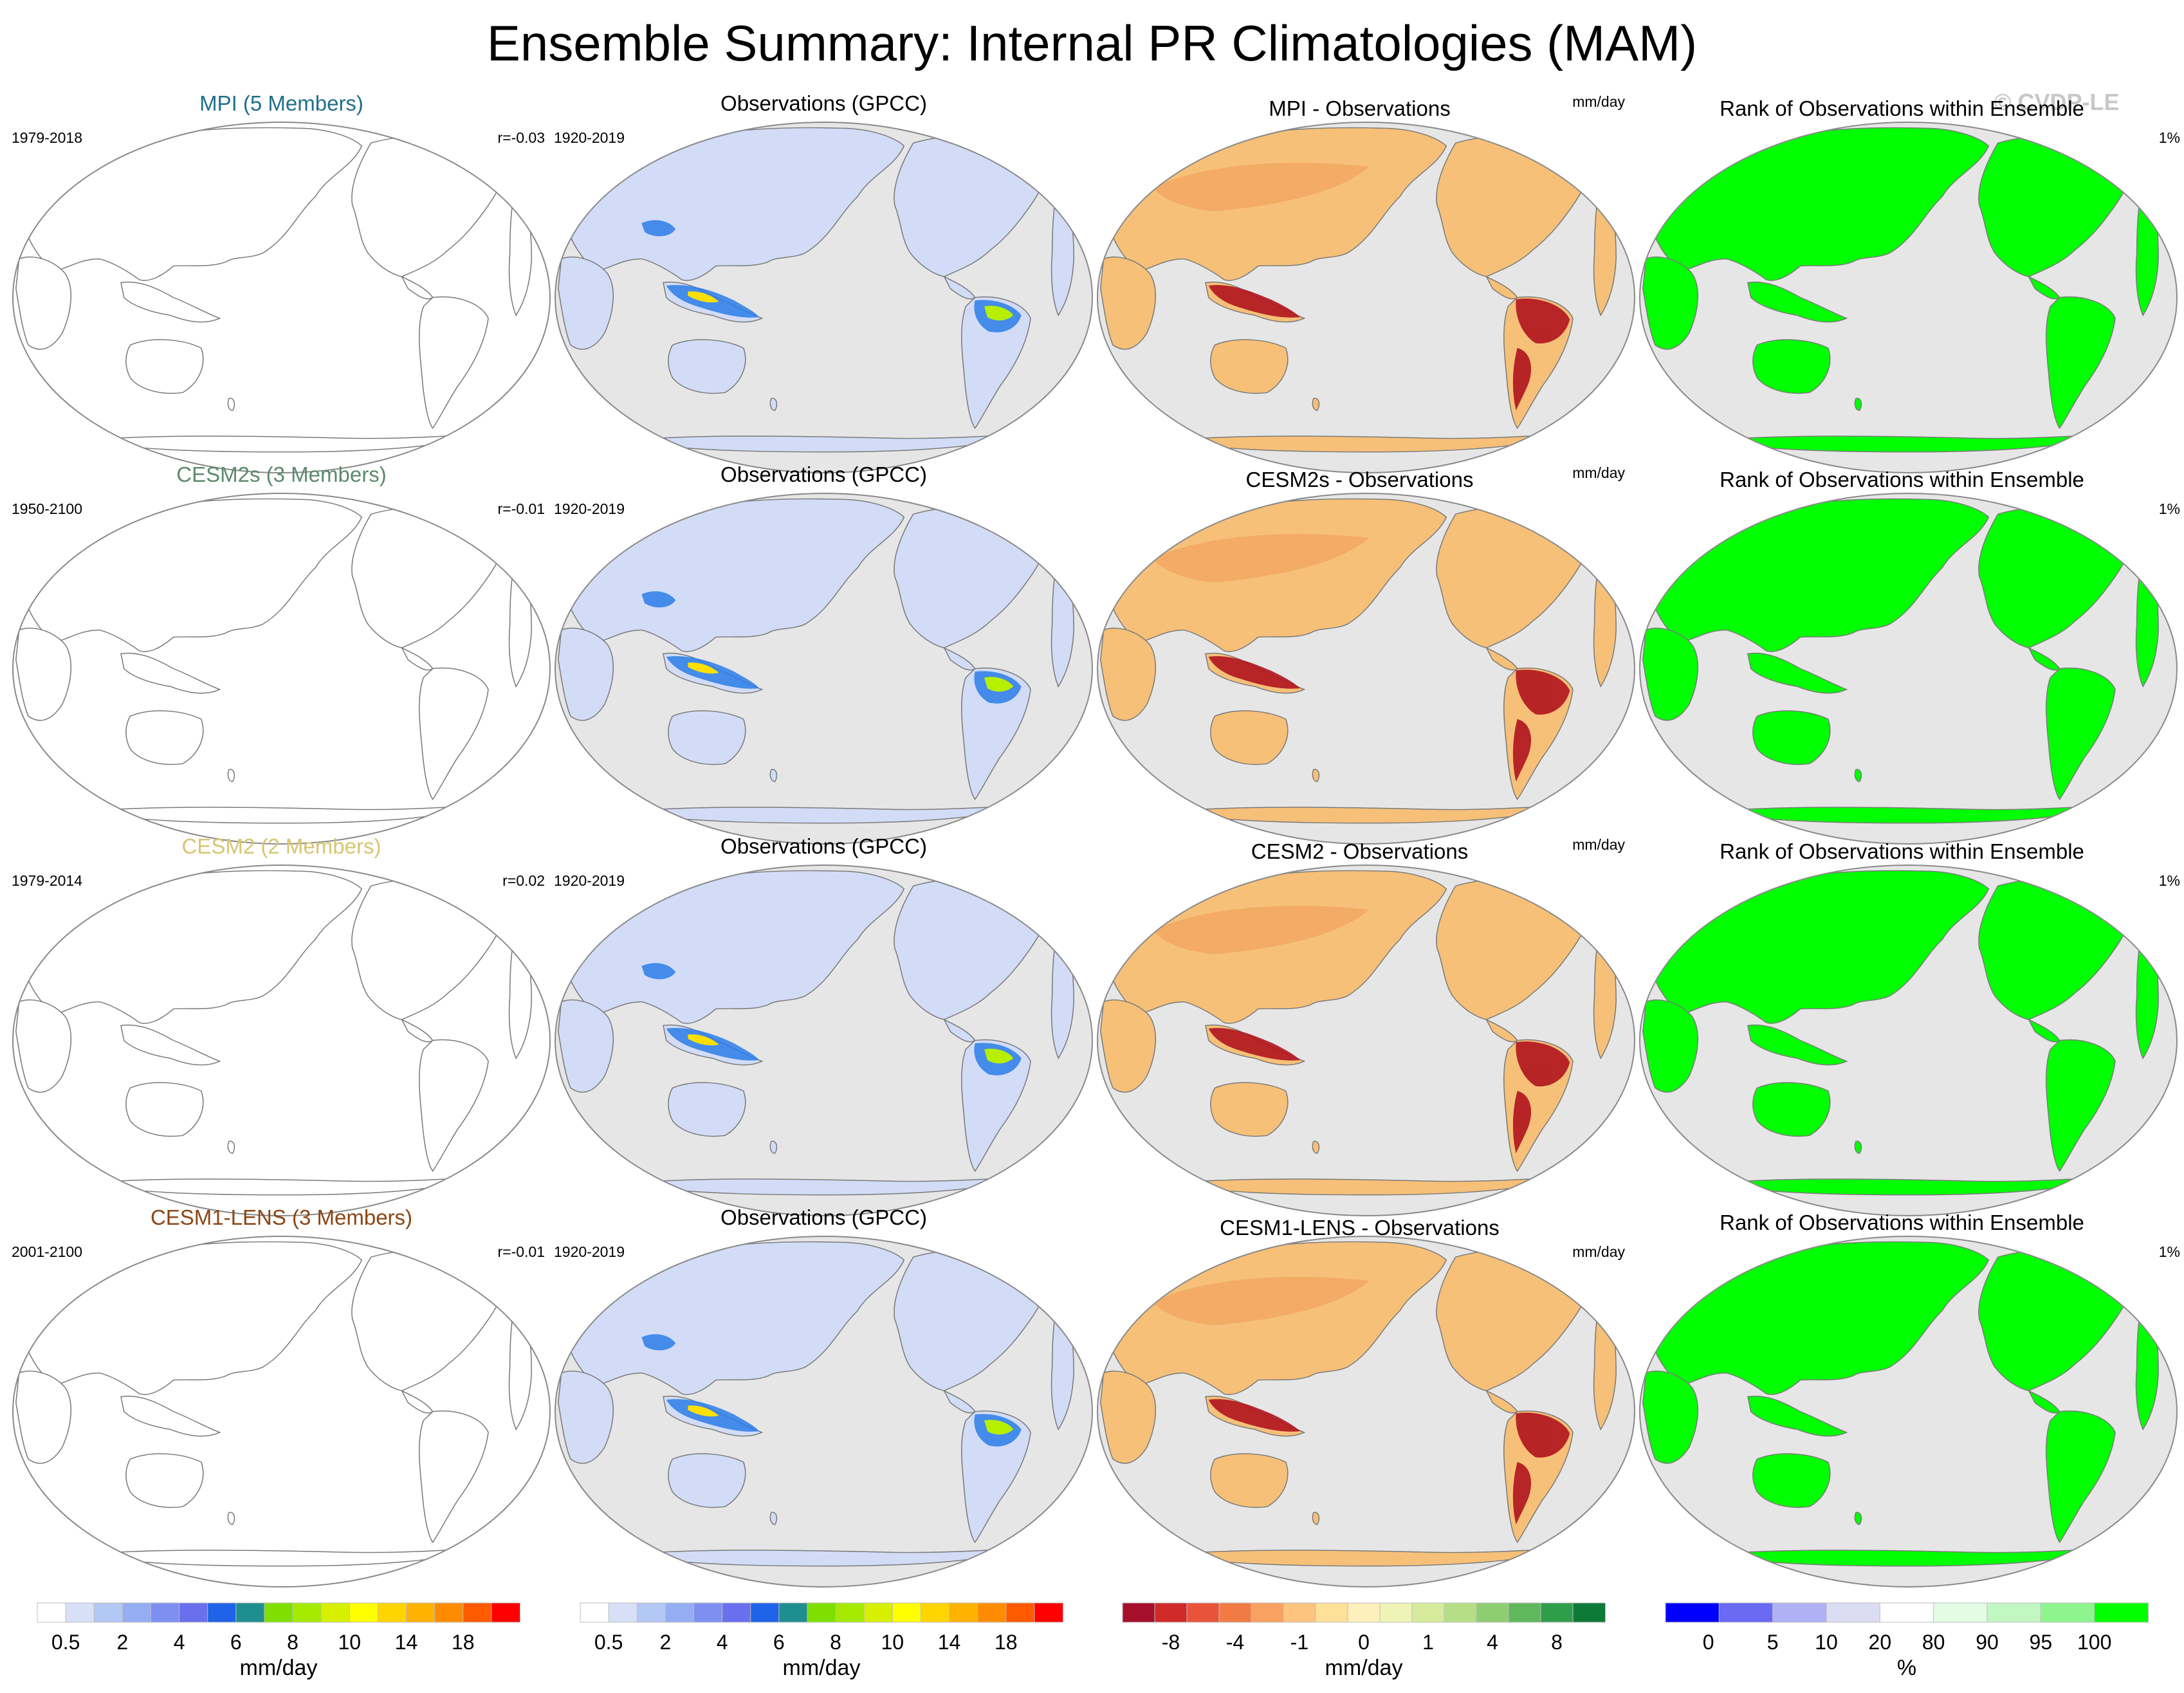 This screenshot has width=2184, height=1693. What do you see at coordinates (1360, 479) in the screenshot?
I see `diff-title: CESM2s - Observations` at bounding box center [1360, 479].